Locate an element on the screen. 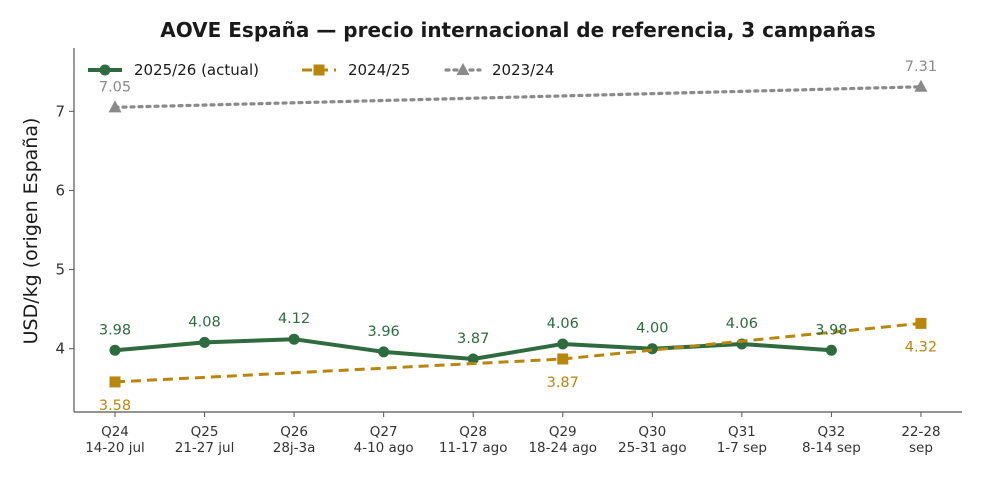 The image size is (984, 478). x-tick-label-line: sep is located at coordinates (921, 448).